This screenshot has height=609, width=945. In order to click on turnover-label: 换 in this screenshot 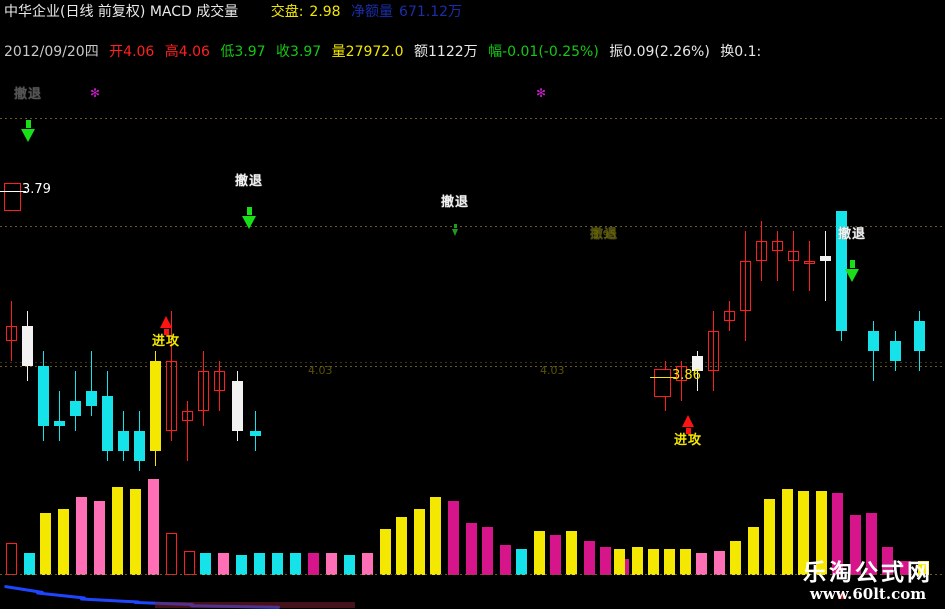, I will do `click(727, 52)`.